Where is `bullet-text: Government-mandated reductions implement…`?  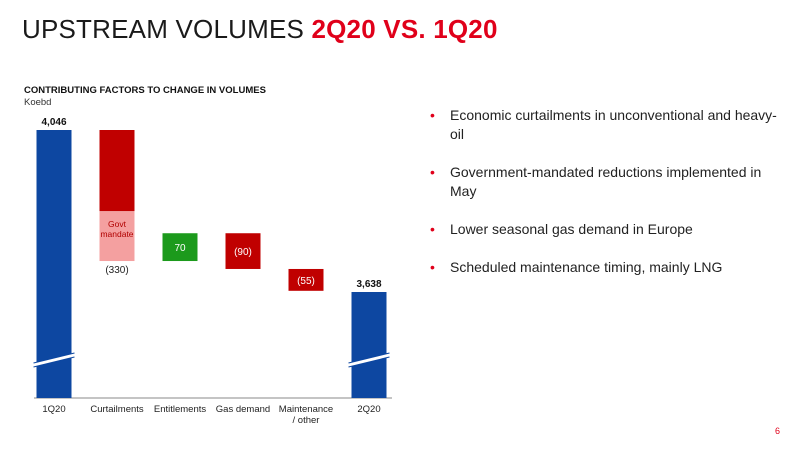 bullet-text: Government-mandated reductions implement… is located at coordinates (606, 181).